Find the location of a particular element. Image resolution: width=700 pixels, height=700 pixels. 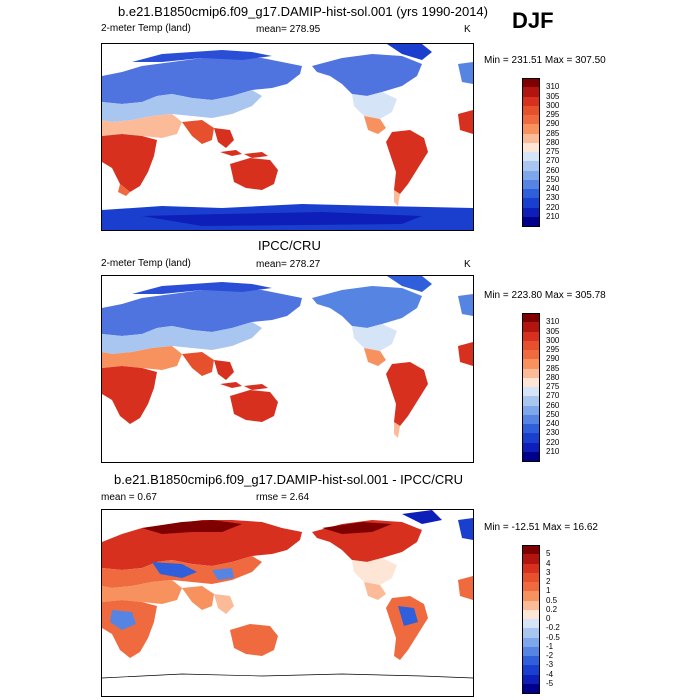

colorbar-tick-label: 0 is located at coordinates (548, 618).